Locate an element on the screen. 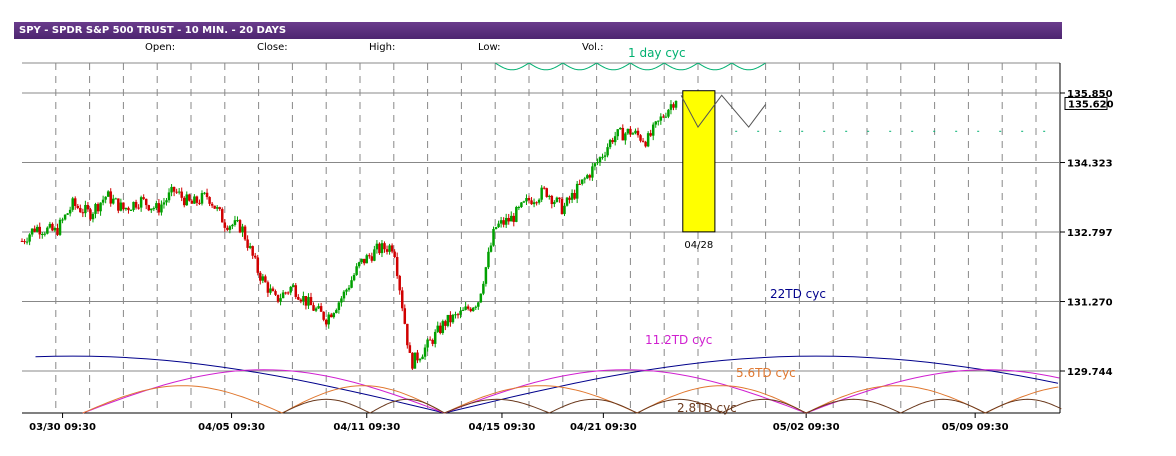 This screenshot has width=1176, height=456. projection-box is located at coordinates (699, 161).